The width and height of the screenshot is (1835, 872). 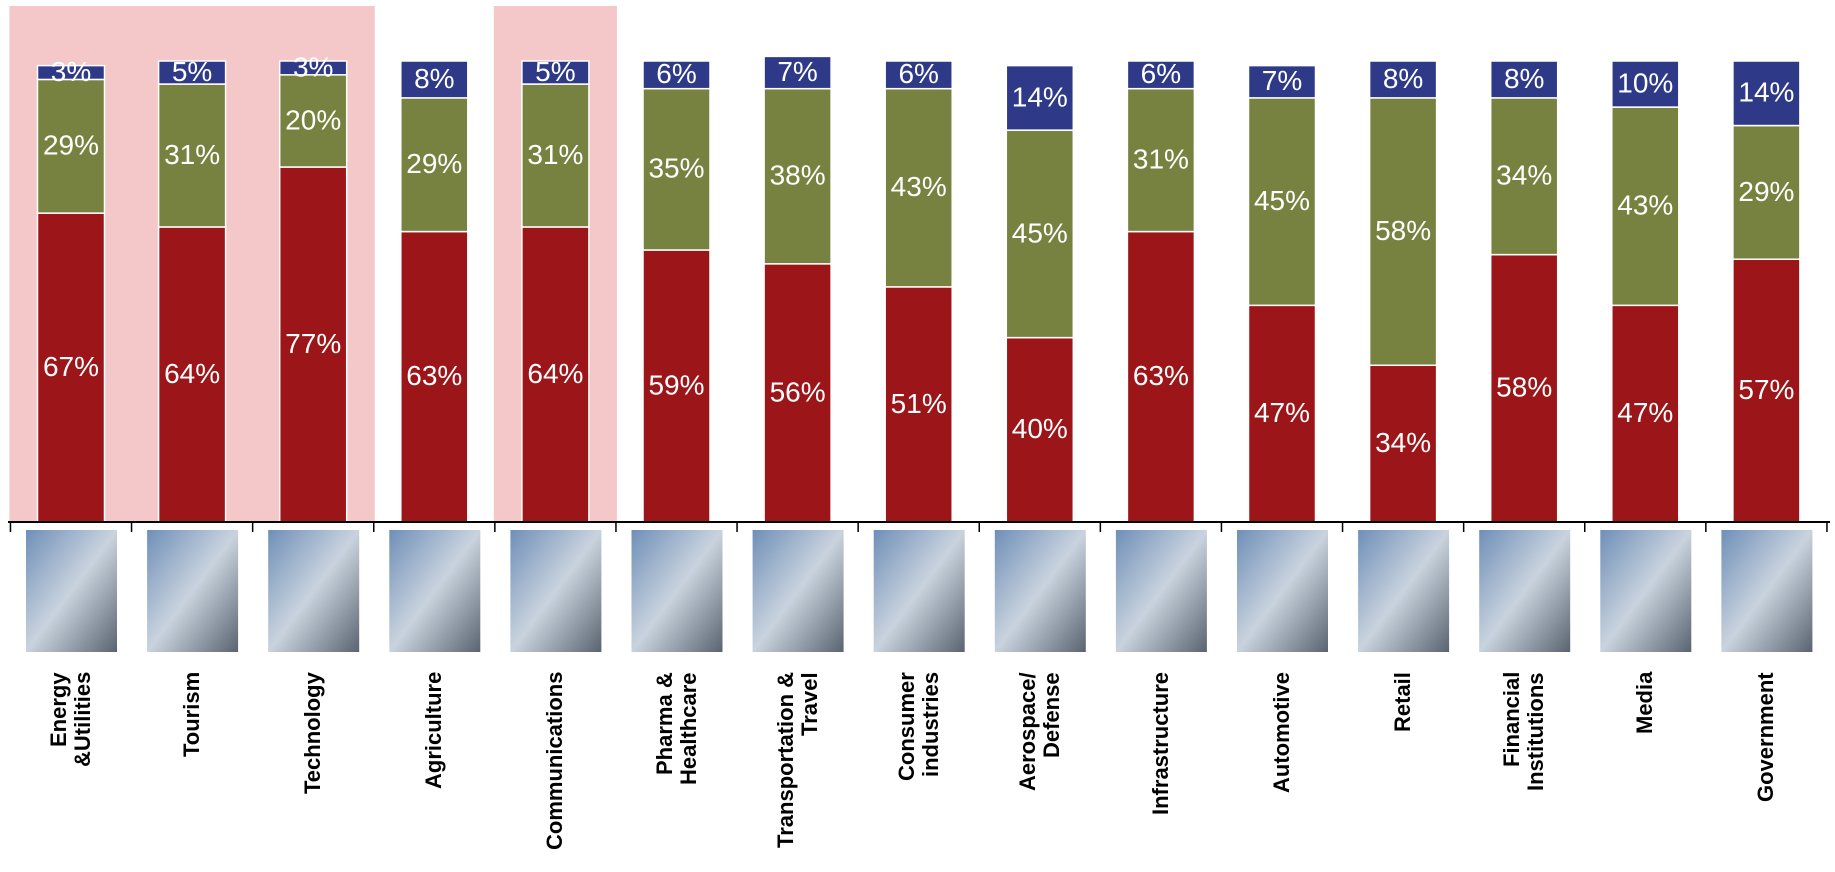 I want to click on data-label: 40%, so click(x=1040, y=428).